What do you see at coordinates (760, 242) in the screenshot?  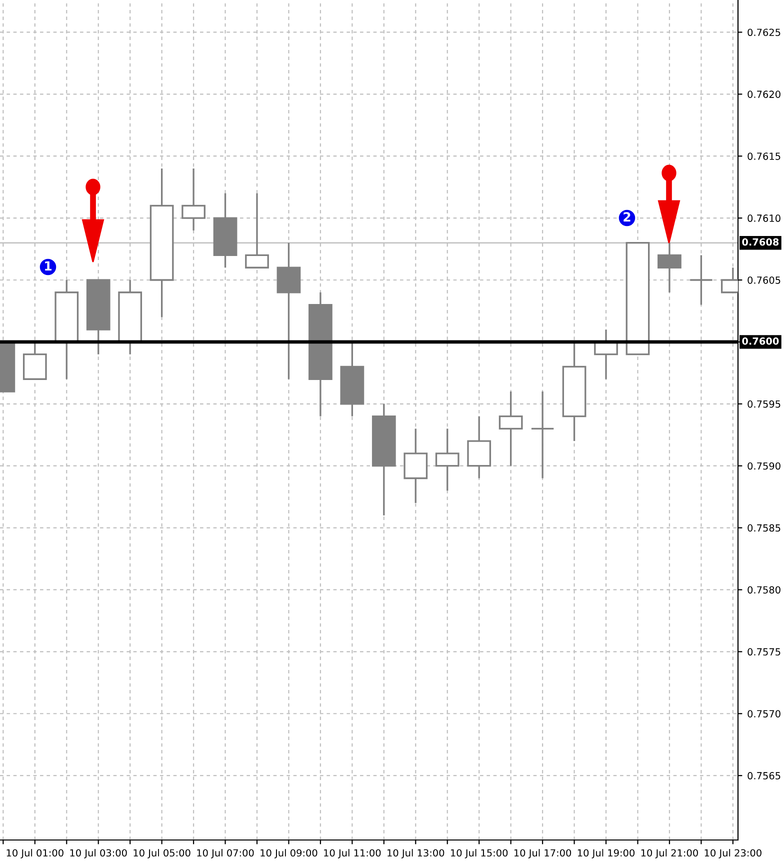 I see `ref-line-label: 0.7608` at bounding box center [760, 242].